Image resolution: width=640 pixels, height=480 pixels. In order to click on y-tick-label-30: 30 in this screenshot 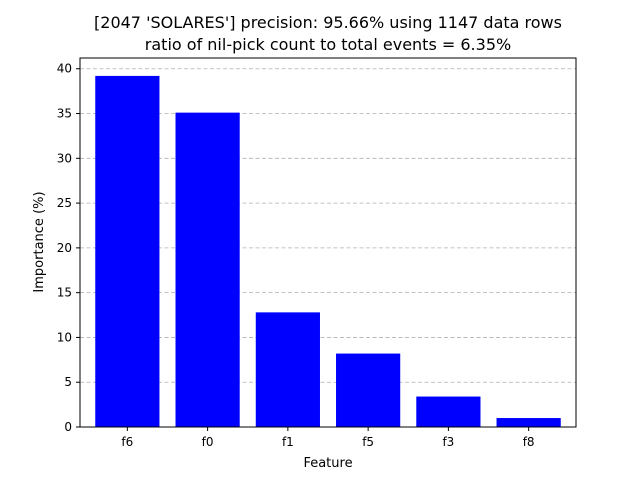, I will do `click(64, 158)`.